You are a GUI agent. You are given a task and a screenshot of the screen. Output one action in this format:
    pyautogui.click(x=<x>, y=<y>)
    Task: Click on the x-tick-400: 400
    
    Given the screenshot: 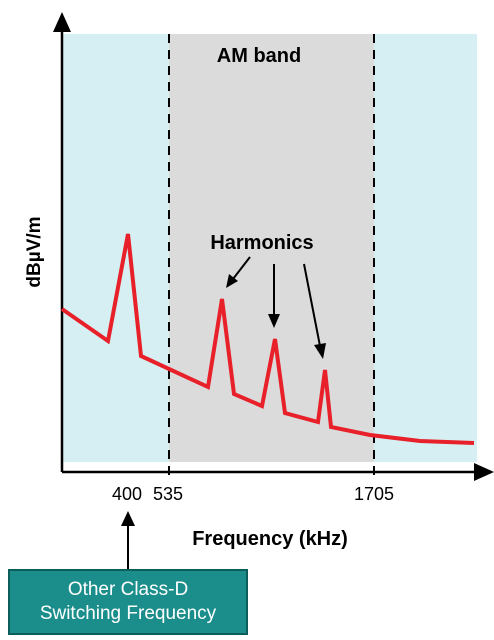 What is the action you would take?
    pyautogui.click(x=127, y=494)
    